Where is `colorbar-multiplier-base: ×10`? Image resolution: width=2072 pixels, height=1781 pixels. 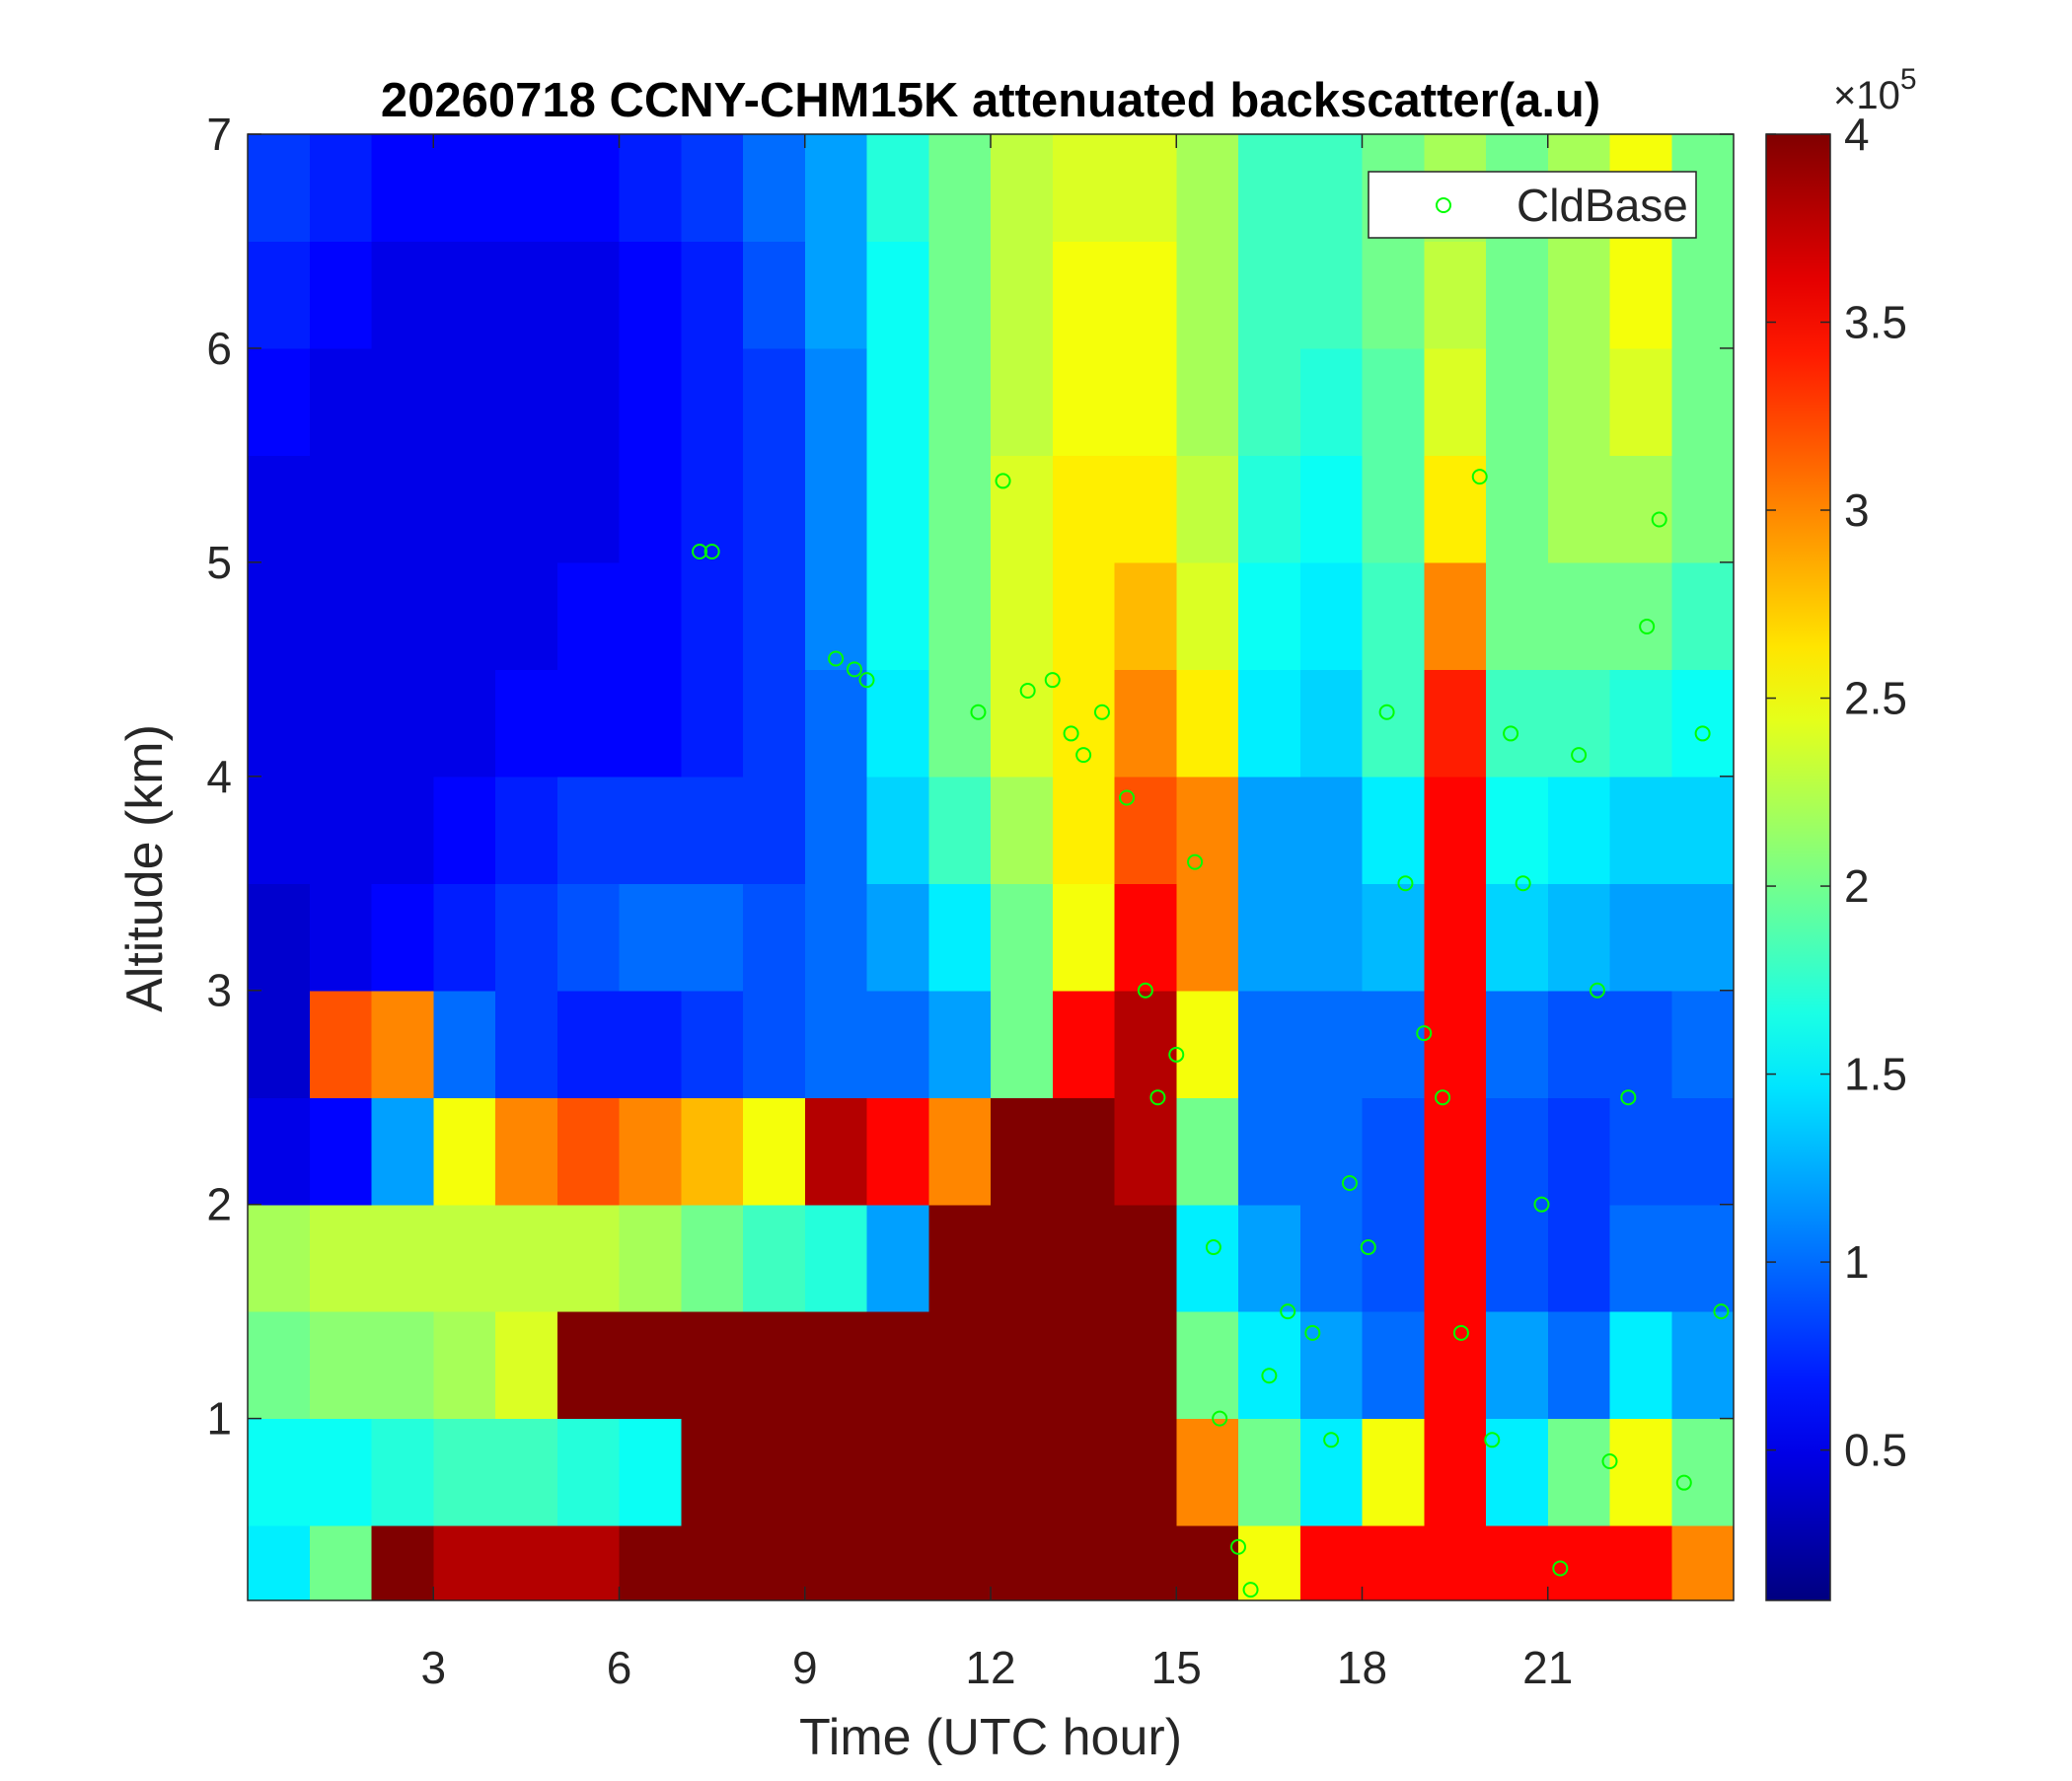
colorbar-multiplier-base: ×10 is located at coordinates (1867, 95).